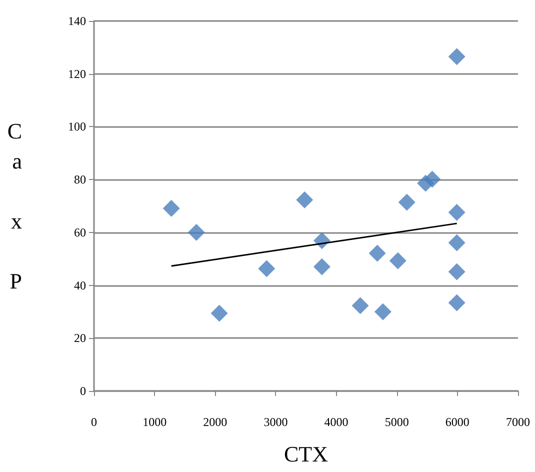  I want to click on x-tick-label: 6000, so click(457, 422).